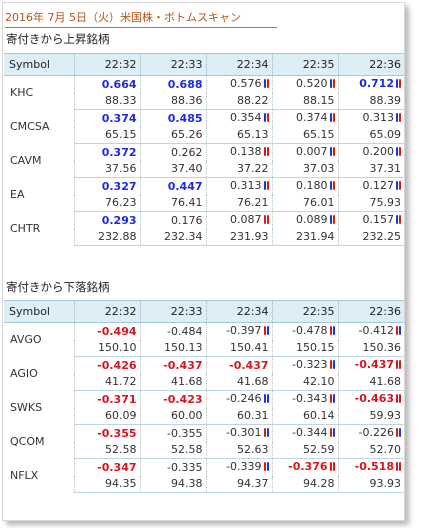  Describe the element at coordinates (141, 17) in the screenshot. I see `title-bar: 2016年 7月 5日（火）米国株・ボトムスキャン` at that location.